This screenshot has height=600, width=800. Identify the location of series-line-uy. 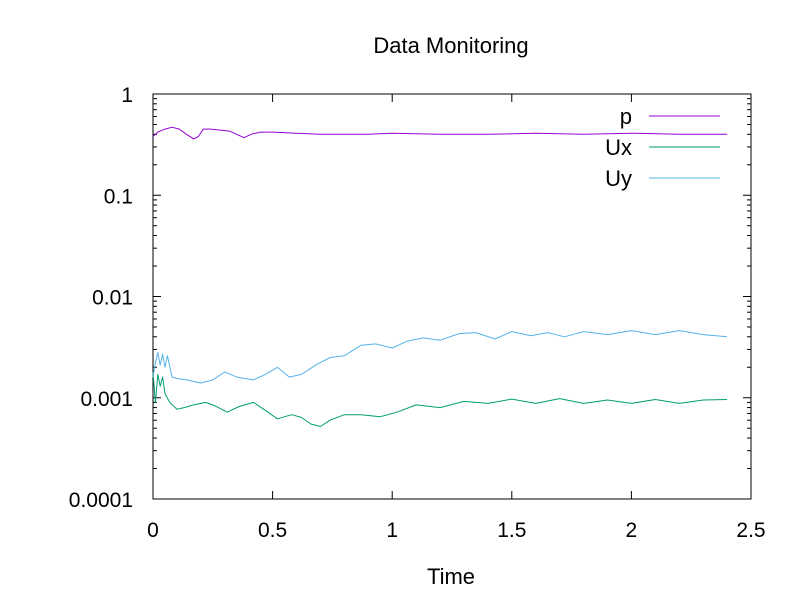
(440, 357).